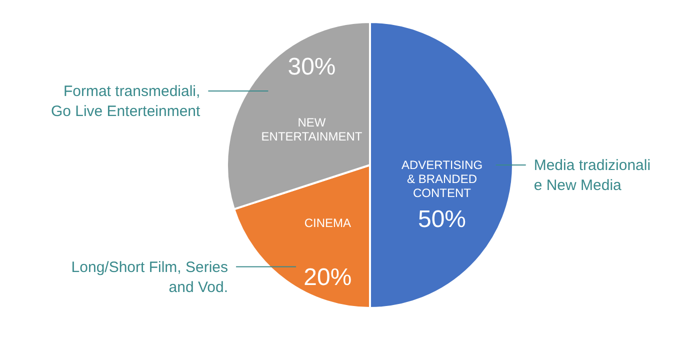 This screenshot has width=700, height=354. Describe the element at coordinates (442, 219) in the screenshot. I see `data-label: 50%` at that location.